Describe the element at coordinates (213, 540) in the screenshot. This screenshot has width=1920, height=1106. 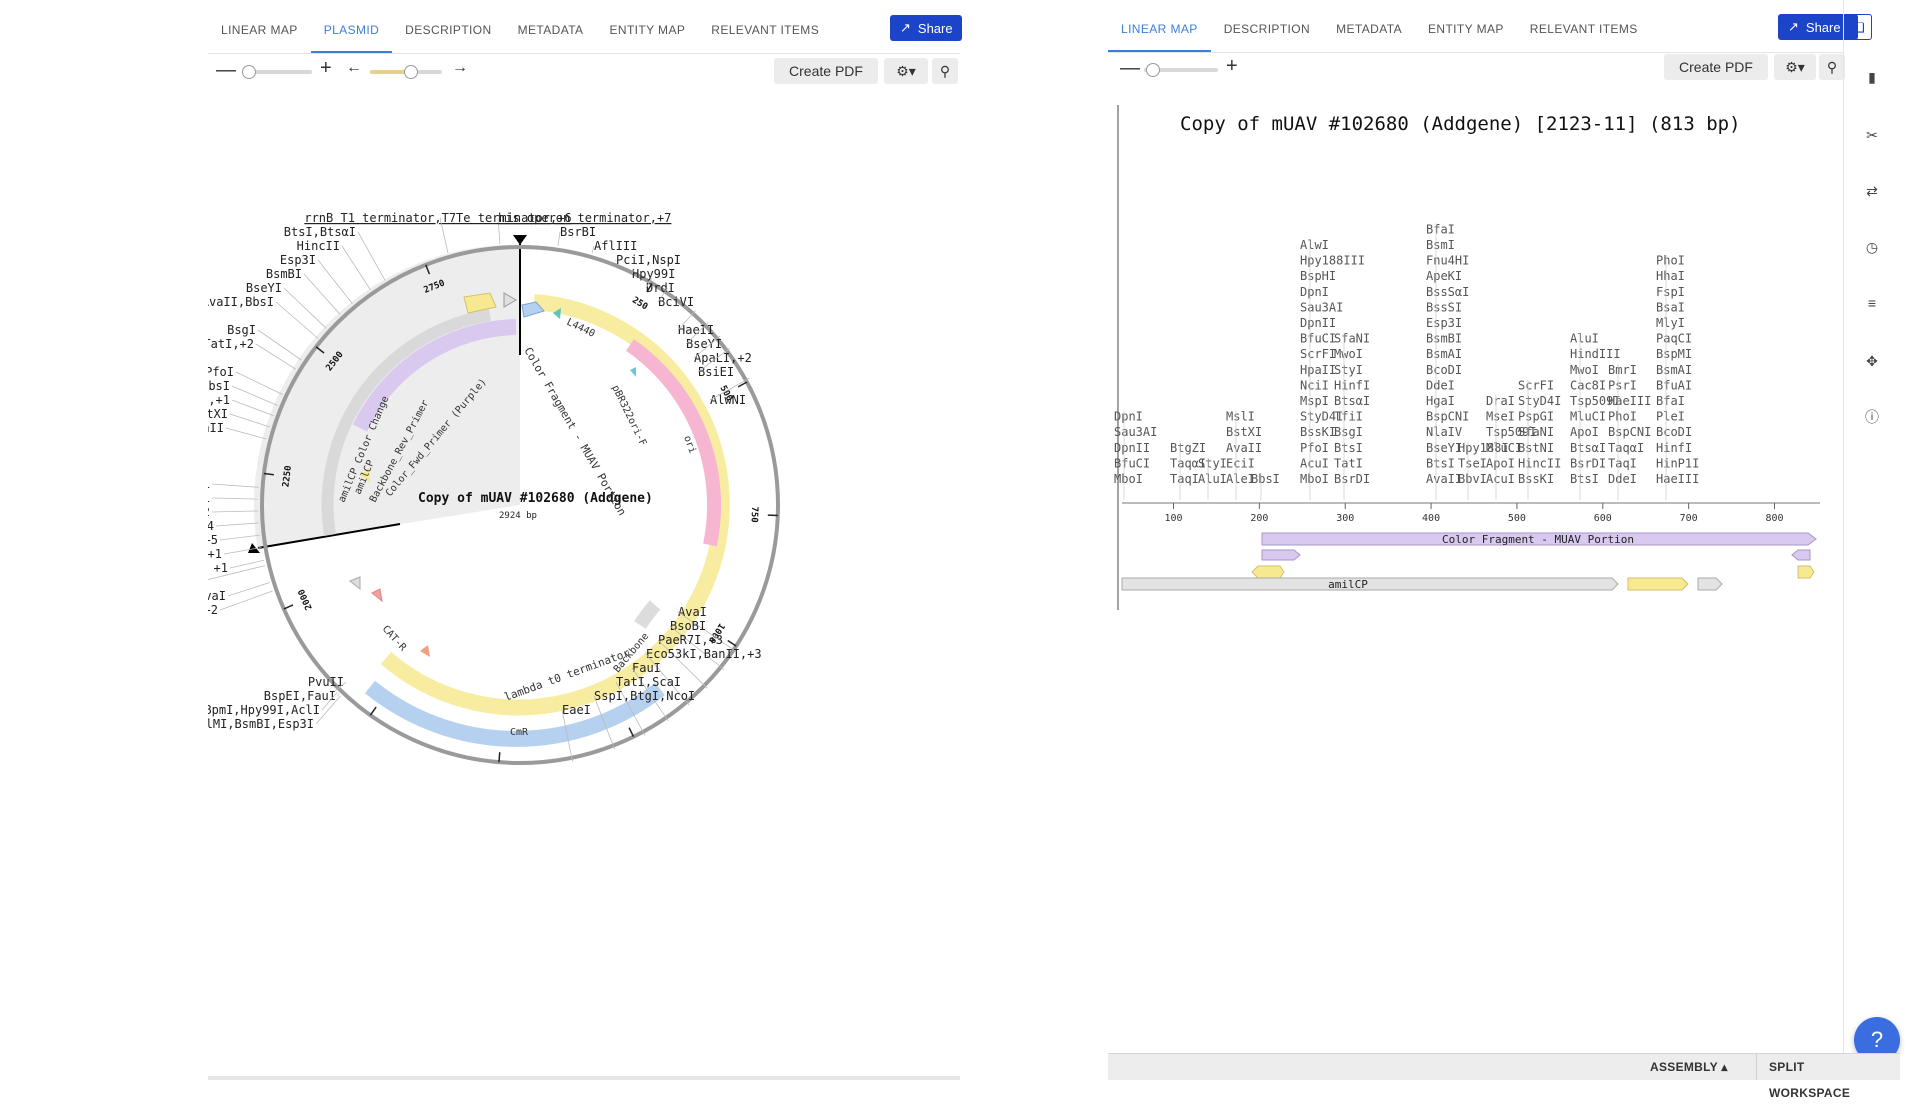
I see `enzyme-label: +5` at that location.